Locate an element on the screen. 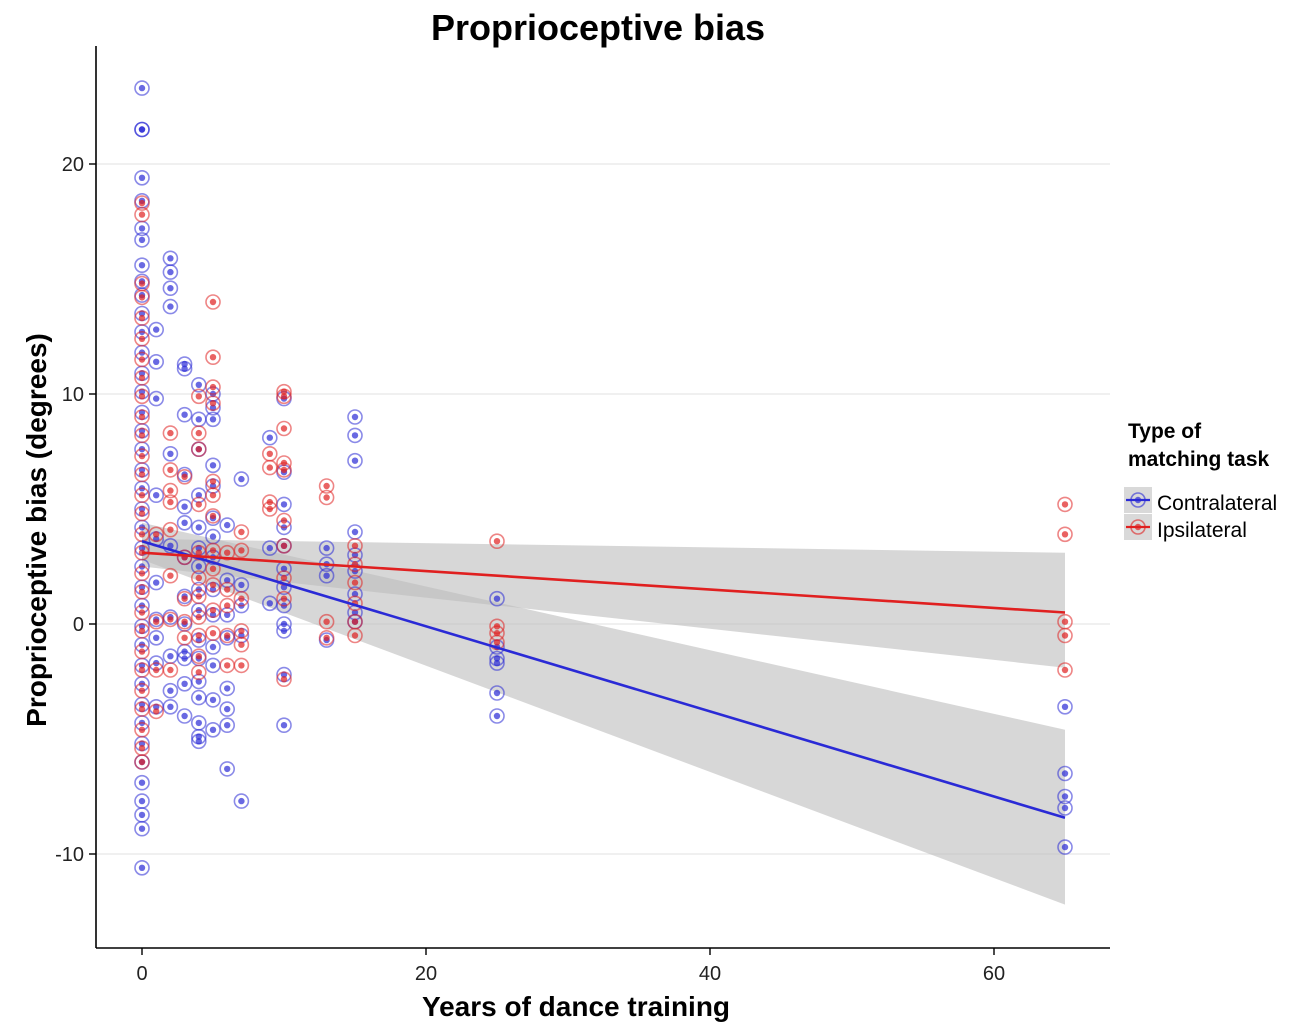 This screenshot has width=1300, height=1034. x-tick-label: 20 is located at coordinates (426, 974).